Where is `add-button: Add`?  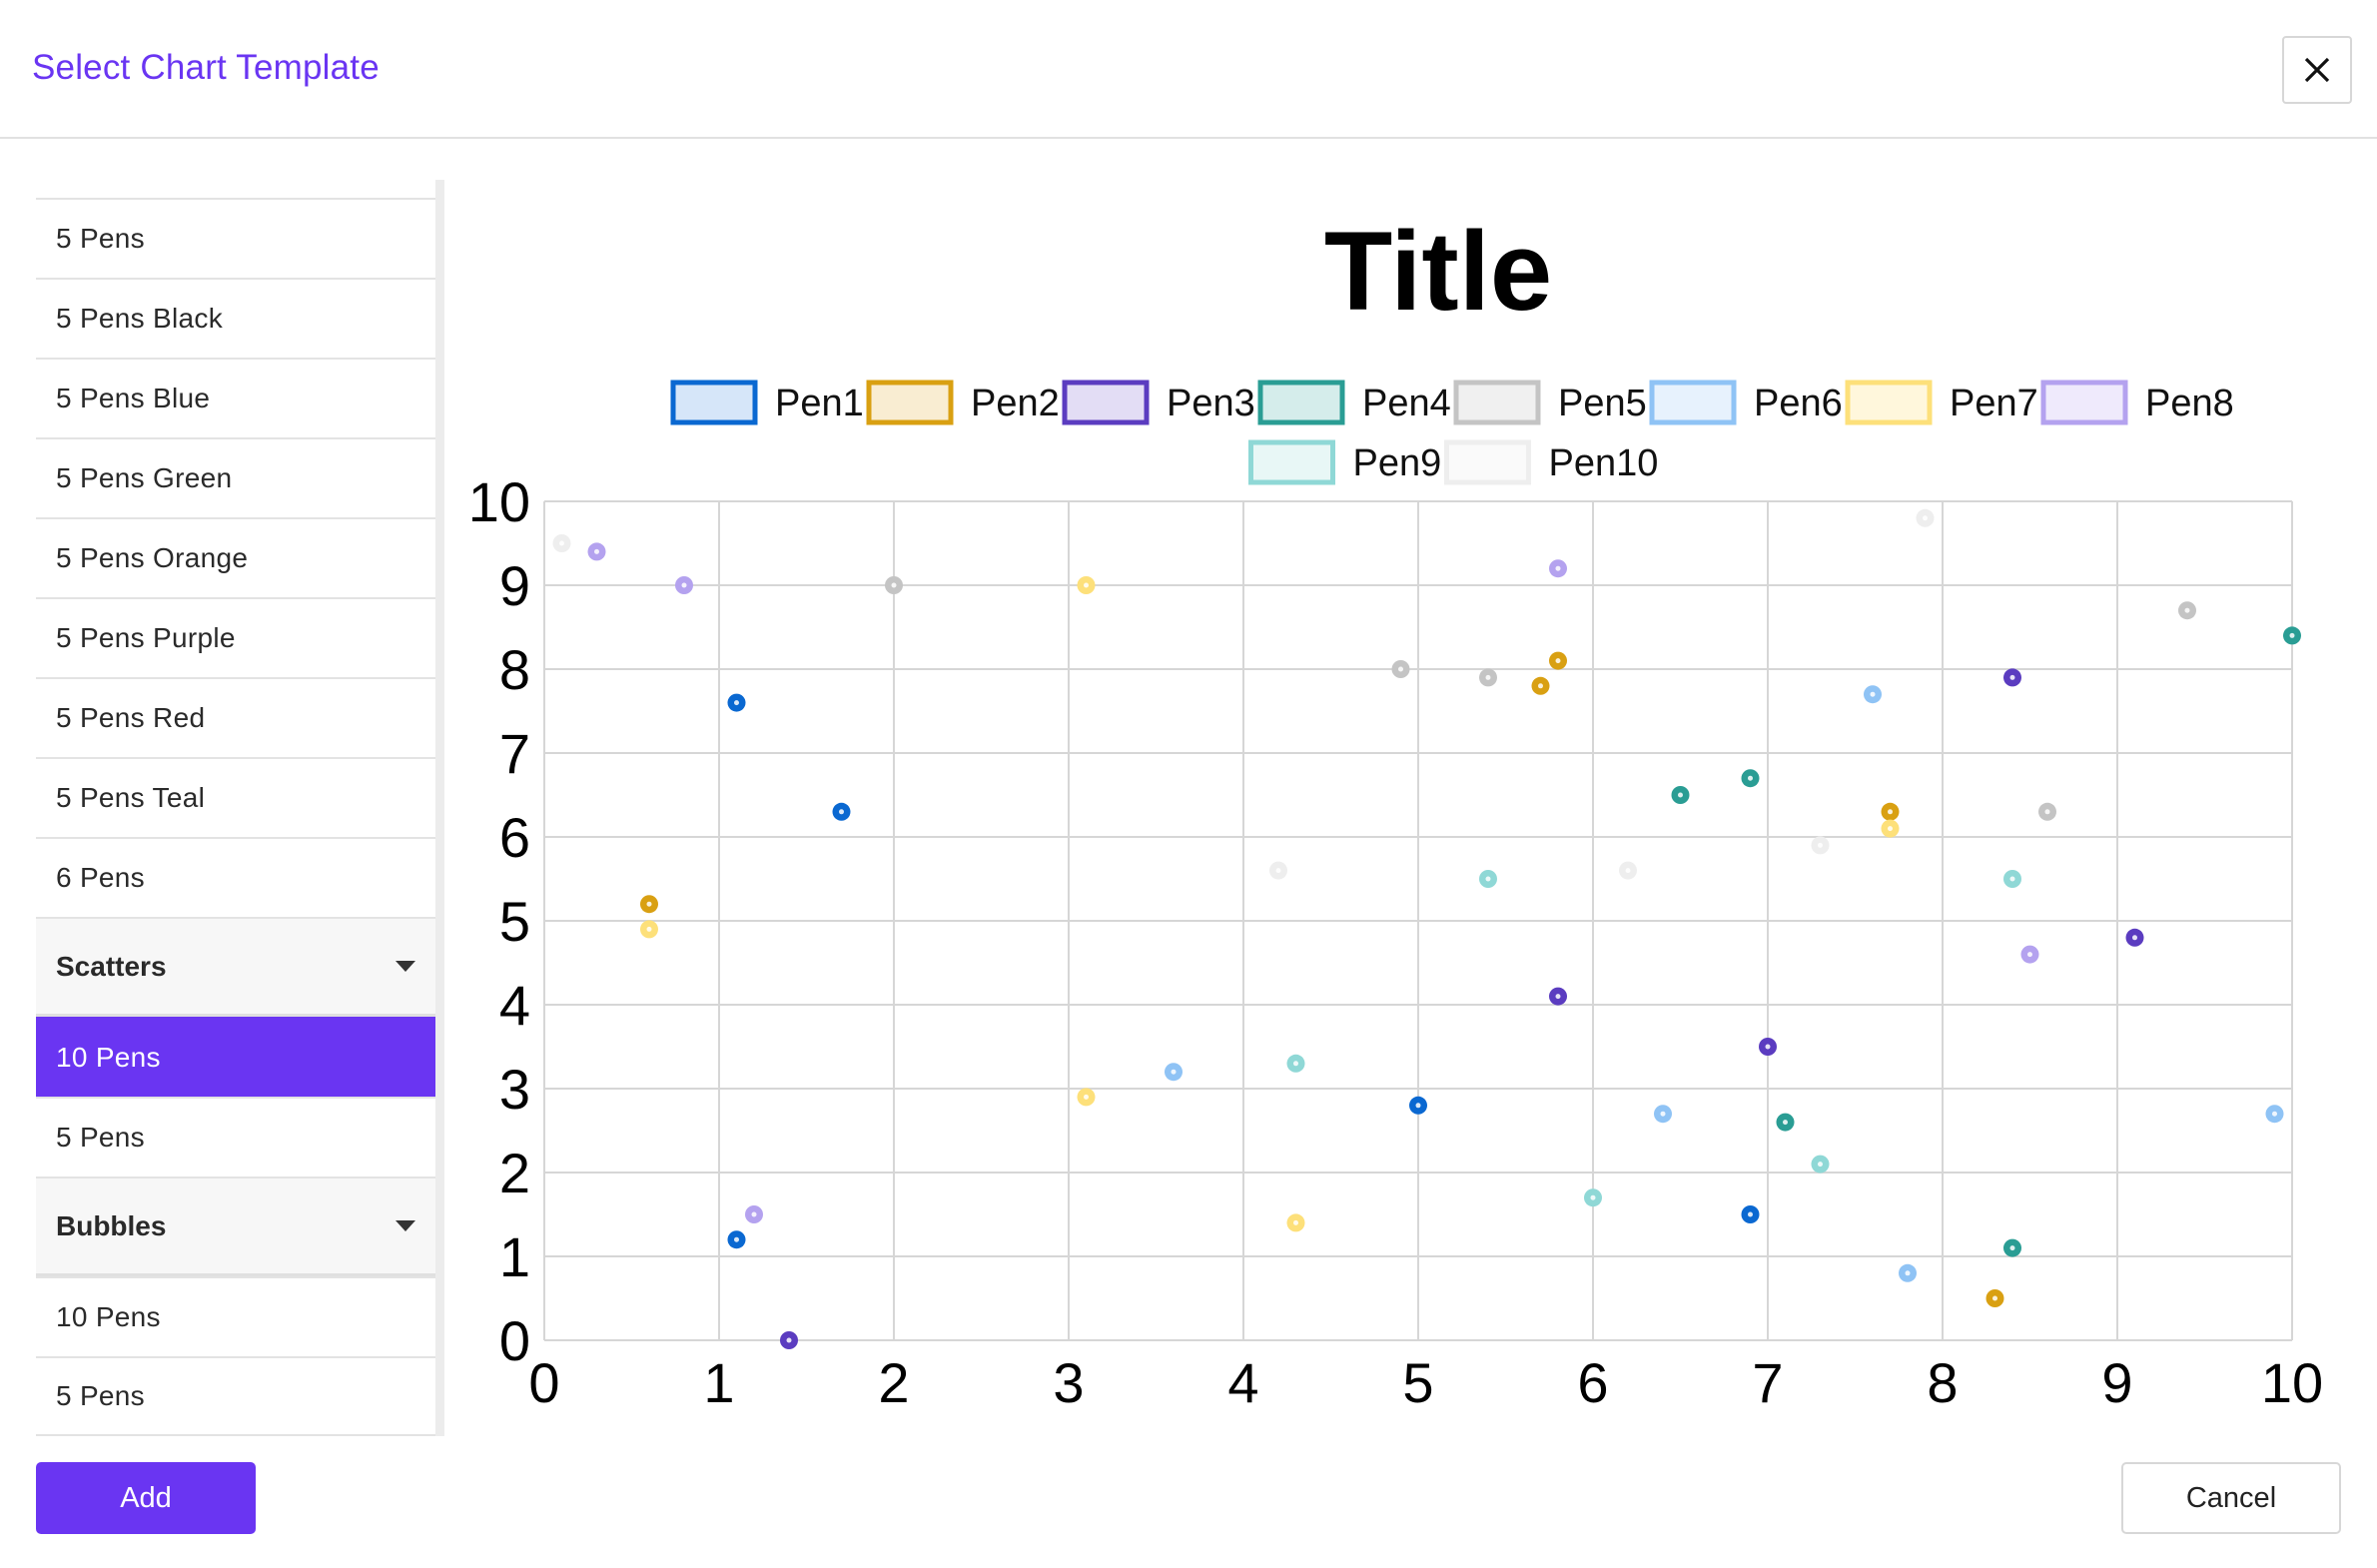 add-button: Add is located at coordinates (146, 1498).